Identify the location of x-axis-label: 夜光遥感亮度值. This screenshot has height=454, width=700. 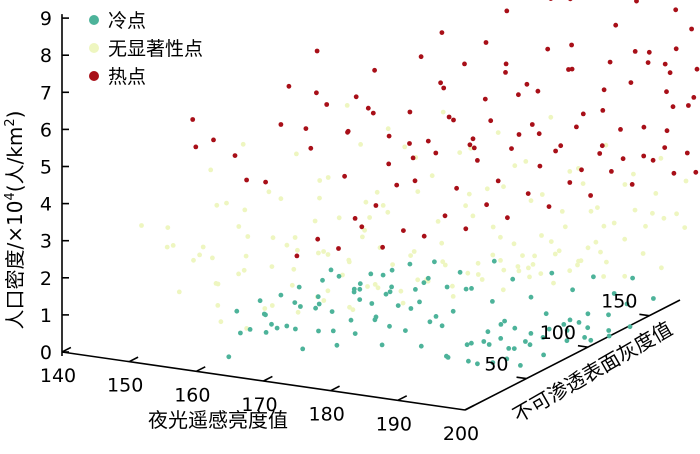
(218, 420).